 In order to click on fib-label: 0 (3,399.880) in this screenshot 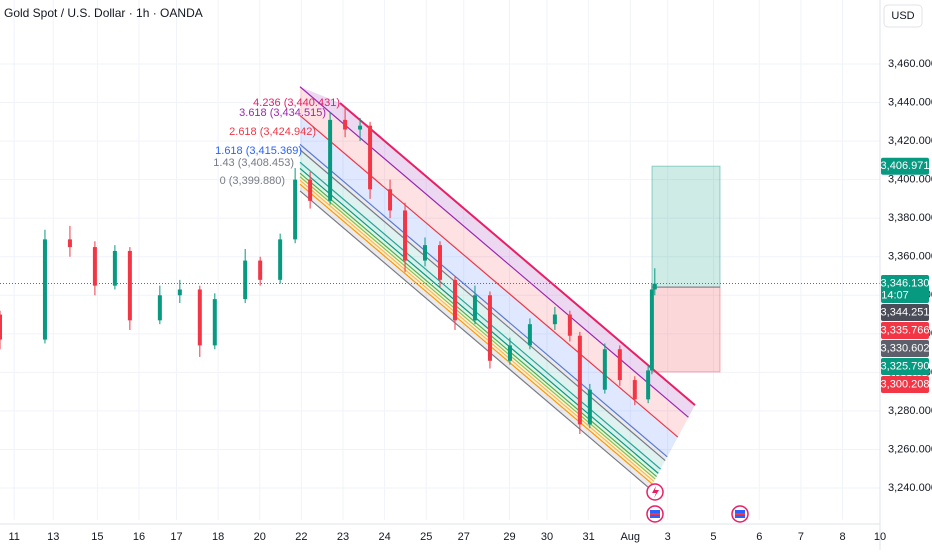, I will do `click(252, 181)`.